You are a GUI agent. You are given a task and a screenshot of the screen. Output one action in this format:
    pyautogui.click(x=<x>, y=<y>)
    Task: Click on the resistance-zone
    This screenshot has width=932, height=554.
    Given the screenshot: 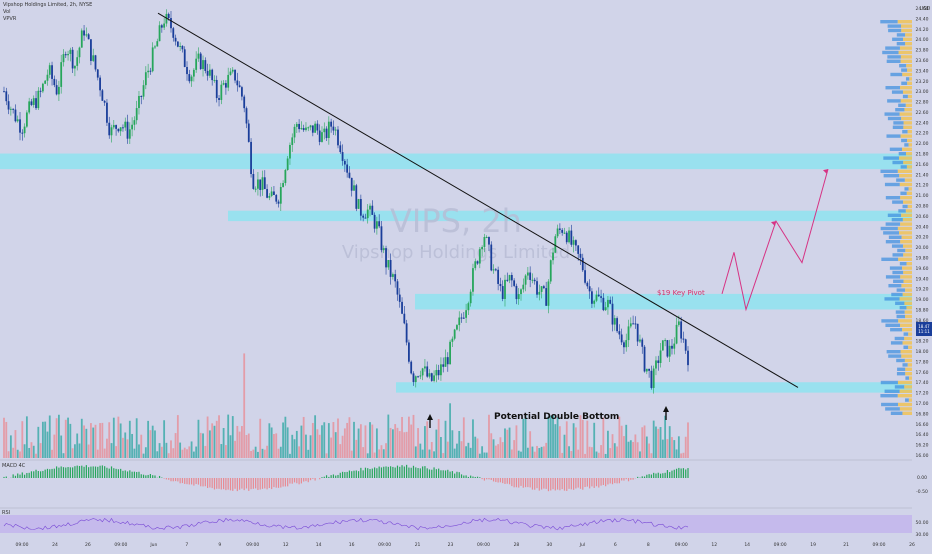 What is the action you would take?
    pyautogui.click(x=570, y=216)
    